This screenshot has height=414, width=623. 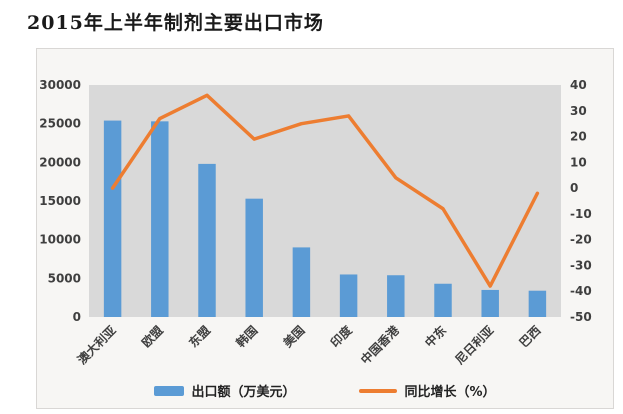 I want to click on right-axis-tick-label: 30, so click(x=578, y=111).